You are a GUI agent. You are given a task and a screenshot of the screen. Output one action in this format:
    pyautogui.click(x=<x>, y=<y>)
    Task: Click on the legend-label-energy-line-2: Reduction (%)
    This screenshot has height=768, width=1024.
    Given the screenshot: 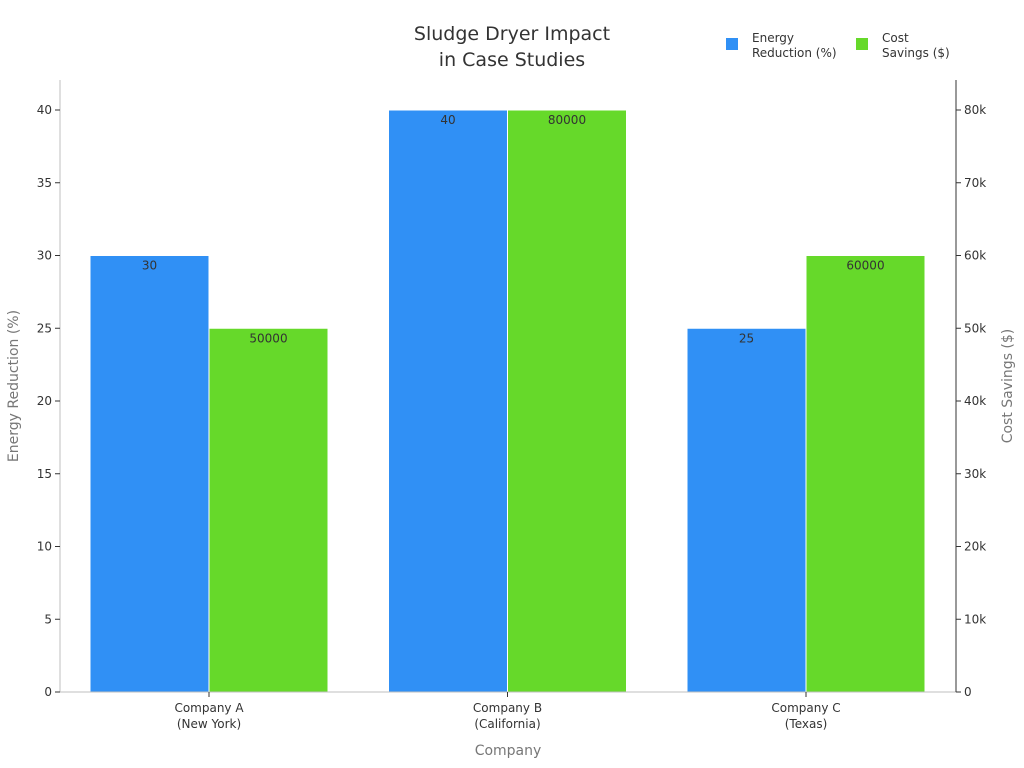 What is the action you would take?
    pyautogui.click(x=794, y=53)
    